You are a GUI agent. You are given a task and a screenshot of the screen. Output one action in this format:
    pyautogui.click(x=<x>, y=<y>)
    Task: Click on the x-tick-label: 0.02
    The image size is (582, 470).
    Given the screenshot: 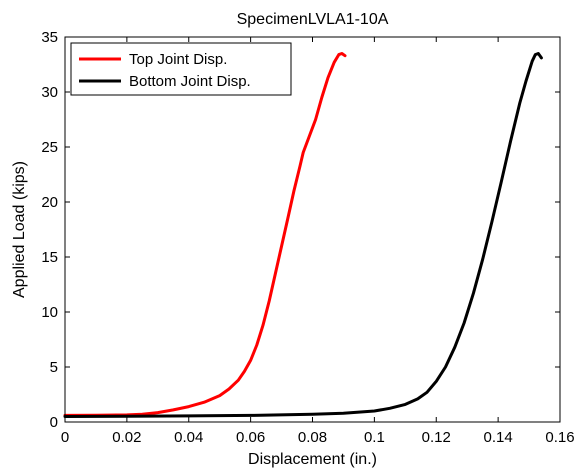 What is the action you would take?
    pyautogui.click(x=126, y=437)
    